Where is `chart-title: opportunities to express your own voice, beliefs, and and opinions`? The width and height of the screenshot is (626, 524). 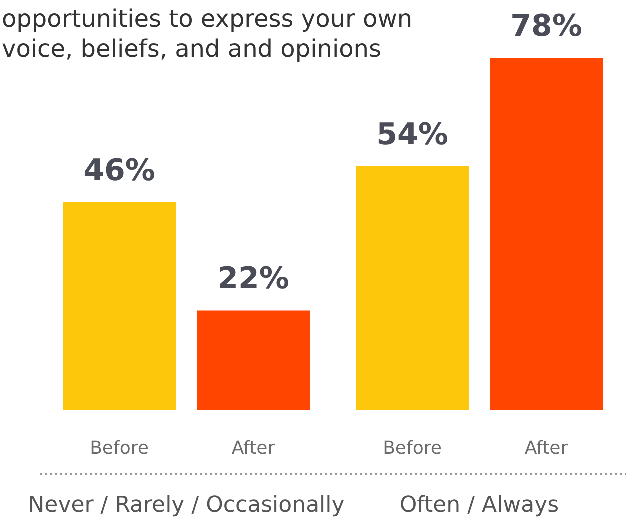
chart-title: opportunities to express your own voice, beliefs, and and opinions is located at coordinates (208, 34).